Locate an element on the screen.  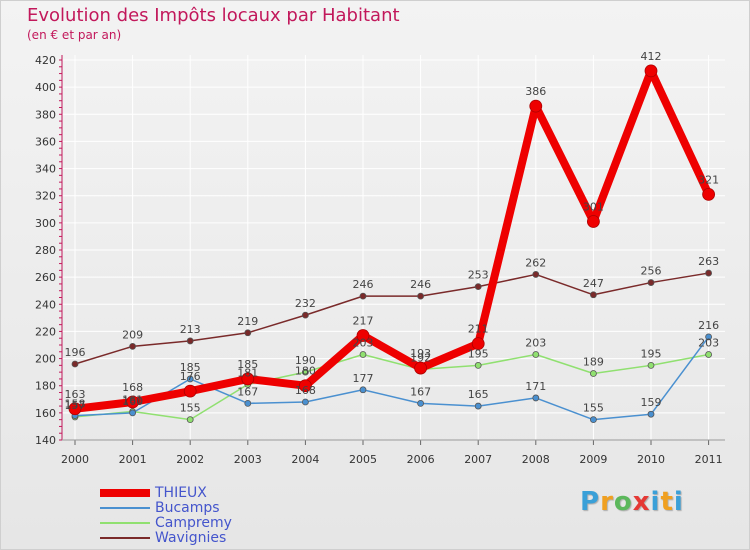
y-tick-label: 420 is located at coordinates (45, 60).